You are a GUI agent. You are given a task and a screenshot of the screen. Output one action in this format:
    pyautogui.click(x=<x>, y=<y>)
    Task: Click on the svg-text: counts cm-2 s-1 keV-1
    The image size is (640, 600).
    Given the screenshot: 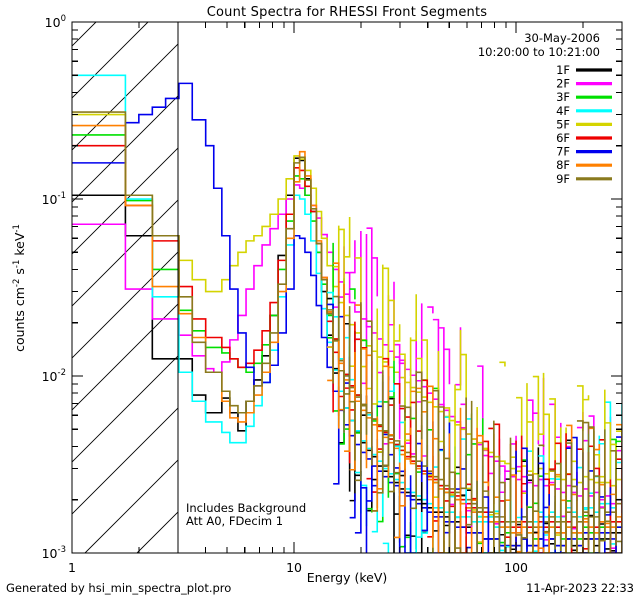 What is the action you would take?
    pyautogui.click(x=19, y=288)
    